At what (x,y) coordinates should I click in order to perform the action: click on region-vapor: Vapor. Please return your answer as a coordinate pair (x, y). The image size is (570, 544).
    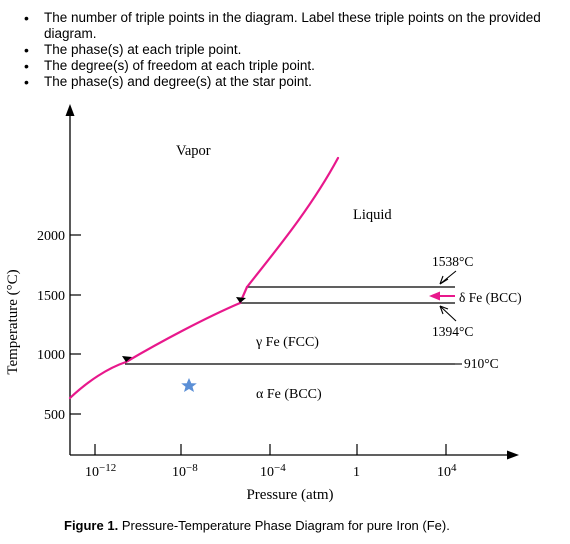
    Looking at the image, I should click on (193, 151).